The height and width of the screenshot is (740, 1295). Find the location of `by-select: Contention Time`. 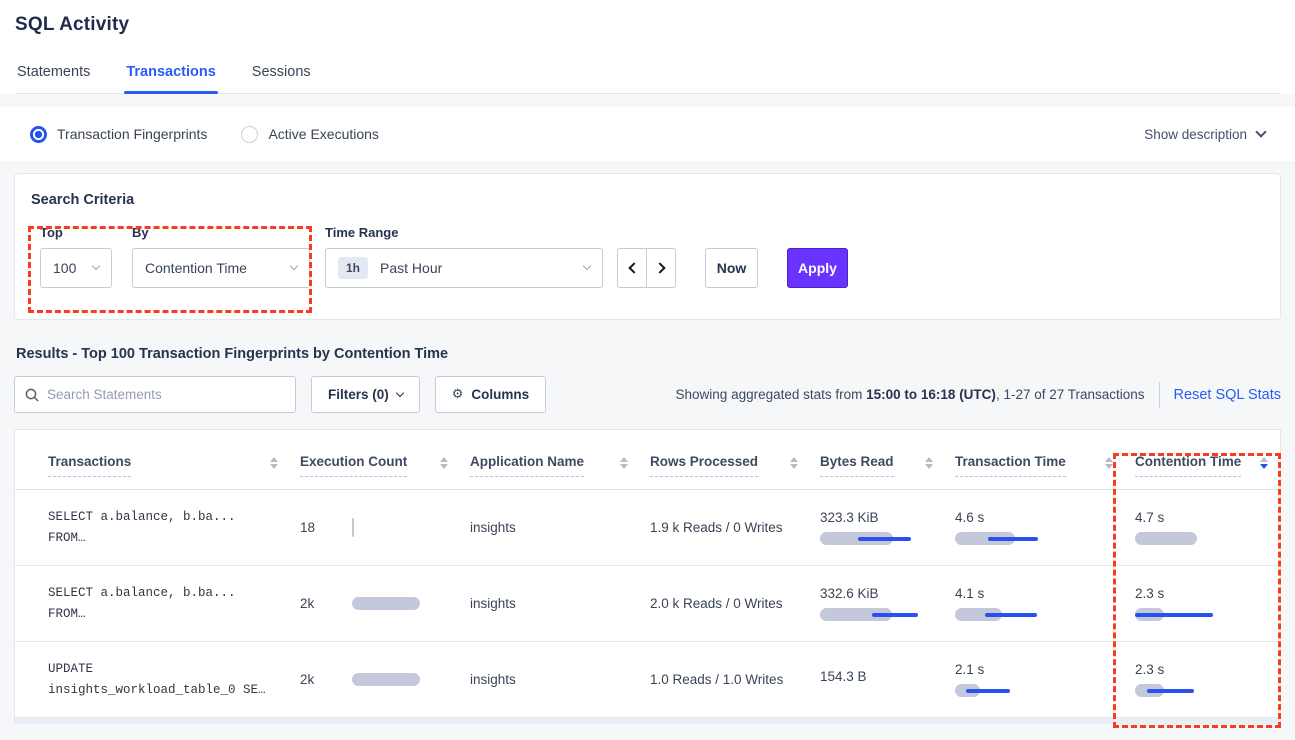

by-select: Contention Time is located at coordinates (221, 268).